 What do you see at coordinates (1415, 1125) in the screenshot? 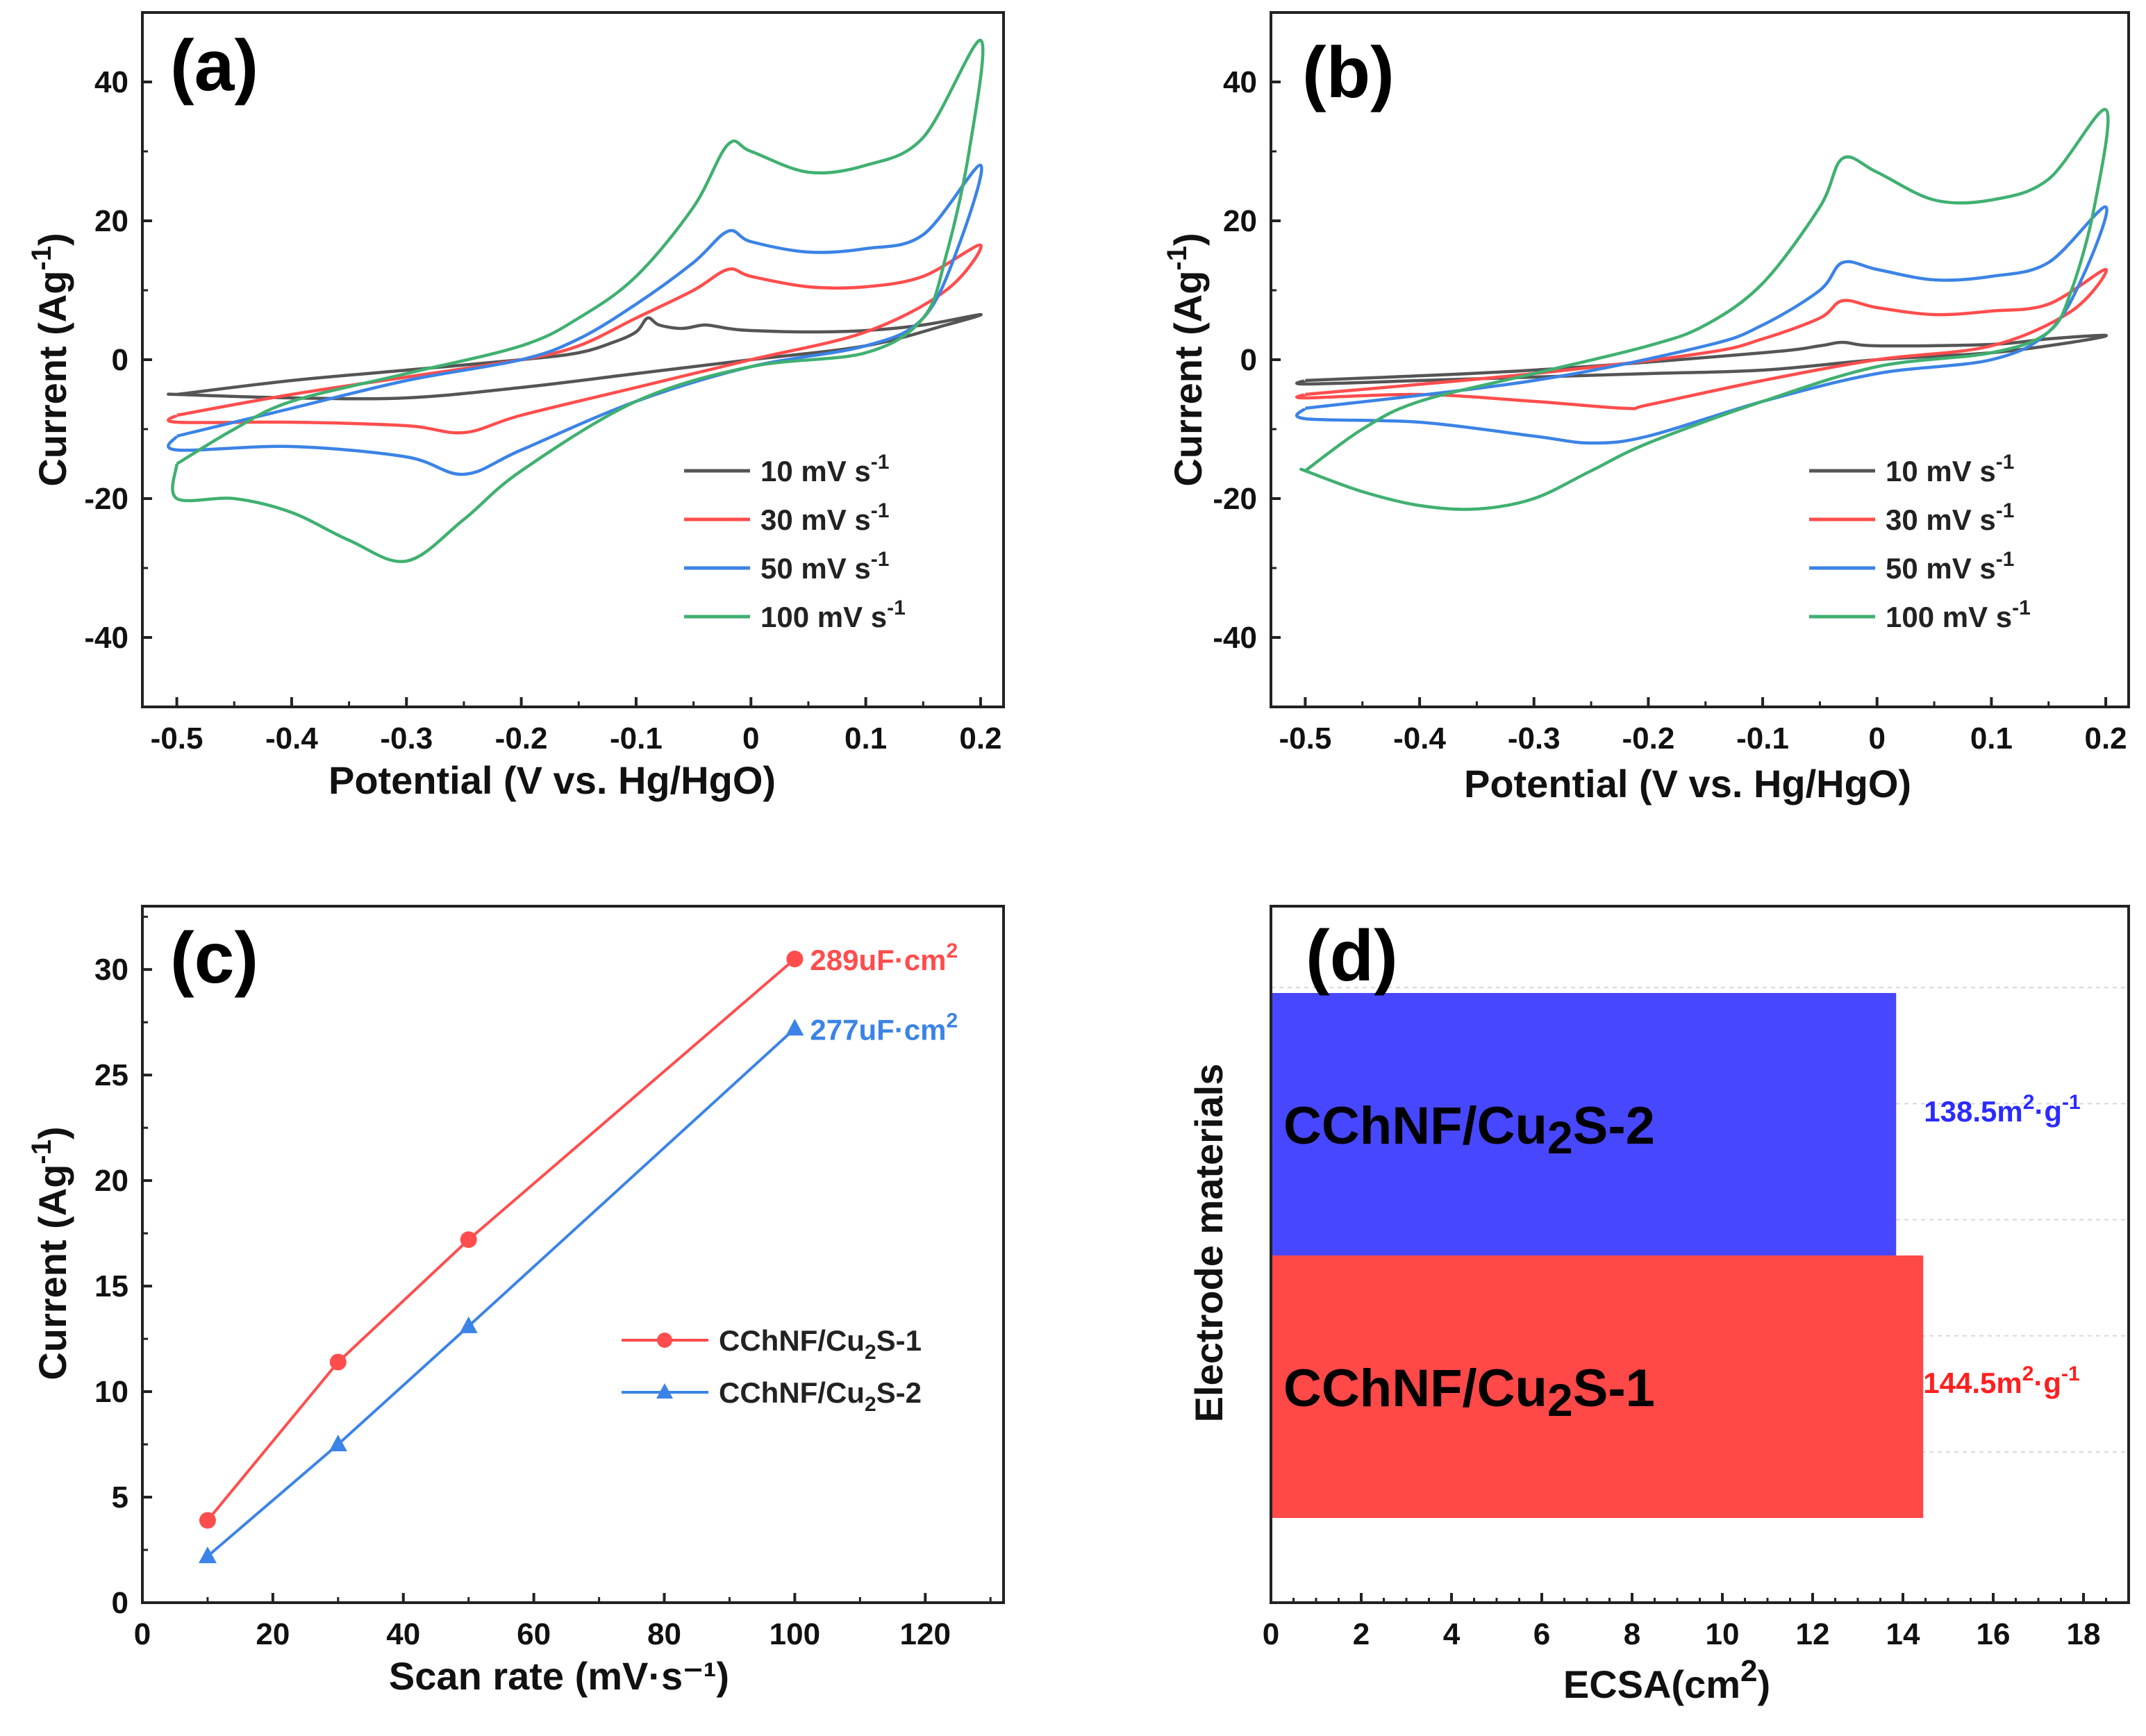
I see `d-bar-label-name: CChNF/Cu` at bounding box center [1415, 1125].